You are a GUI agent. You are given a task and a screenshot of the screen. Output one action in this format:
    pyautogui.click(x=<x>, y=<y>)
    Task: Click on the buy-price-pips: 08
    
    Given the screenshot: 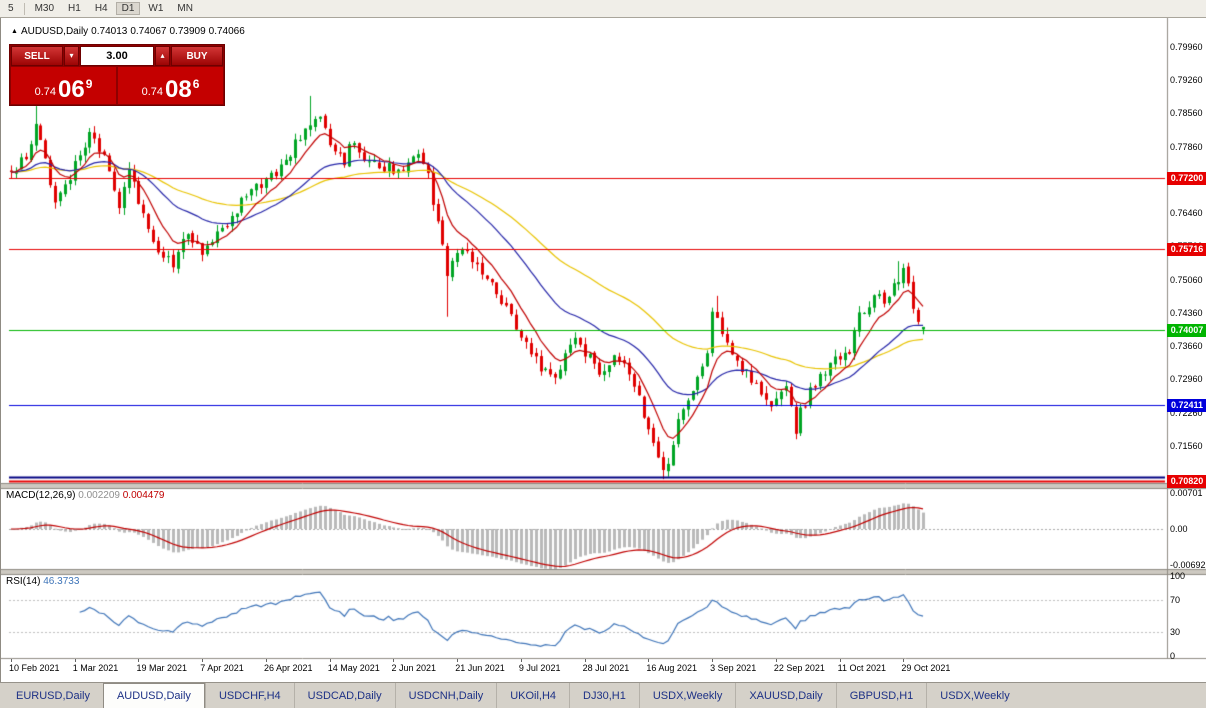 What is the action you would take?
    pyautogui.click(x=178, y=89)
    